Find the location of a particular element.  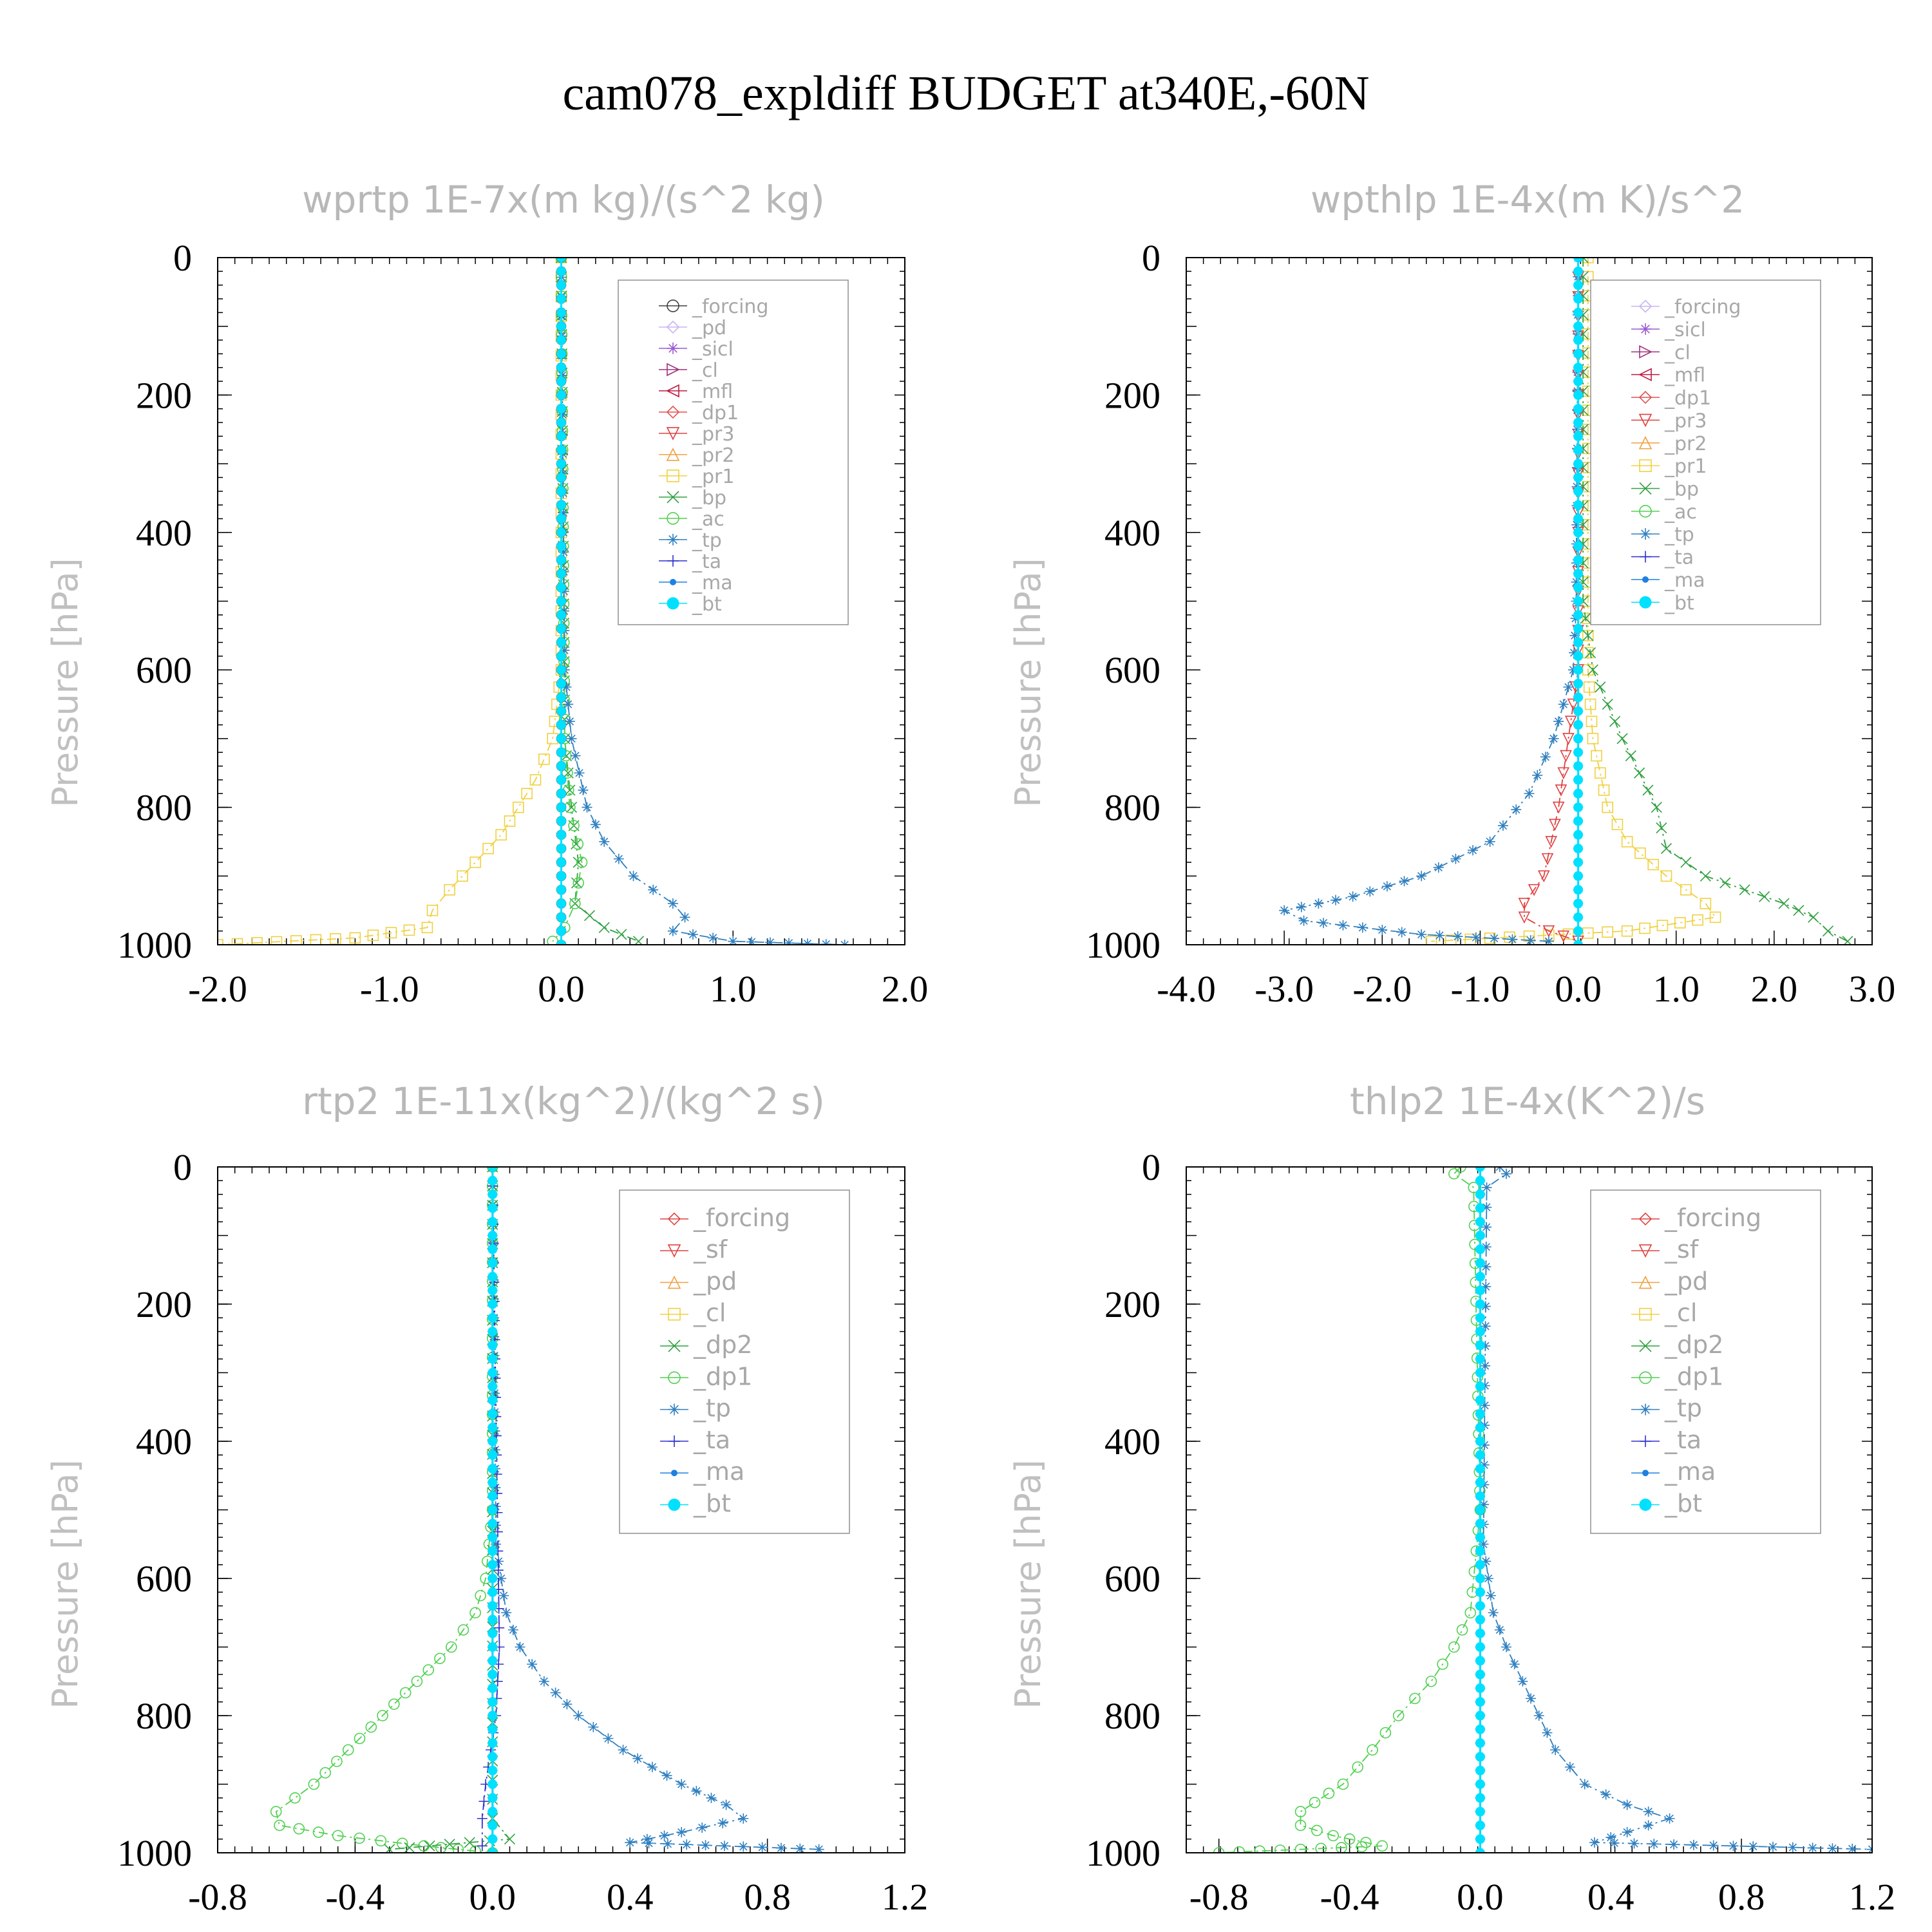

legend-label: _sicl is located at coordinates (1685, 330).